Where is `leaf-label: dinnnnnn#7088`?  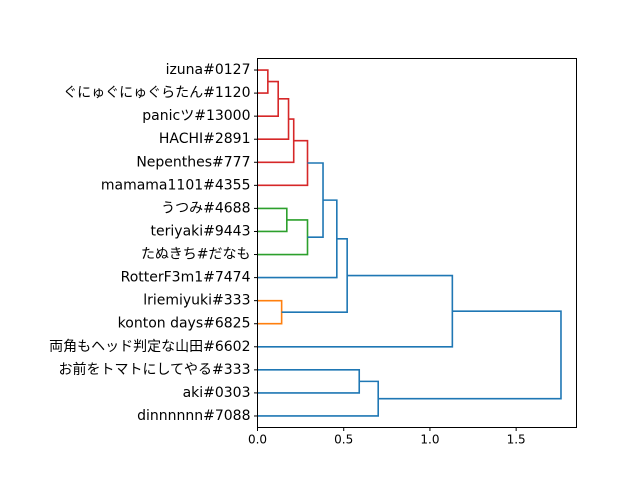 leaf-label: dinnnnnn#7088 is located at coordinates (193, 416).